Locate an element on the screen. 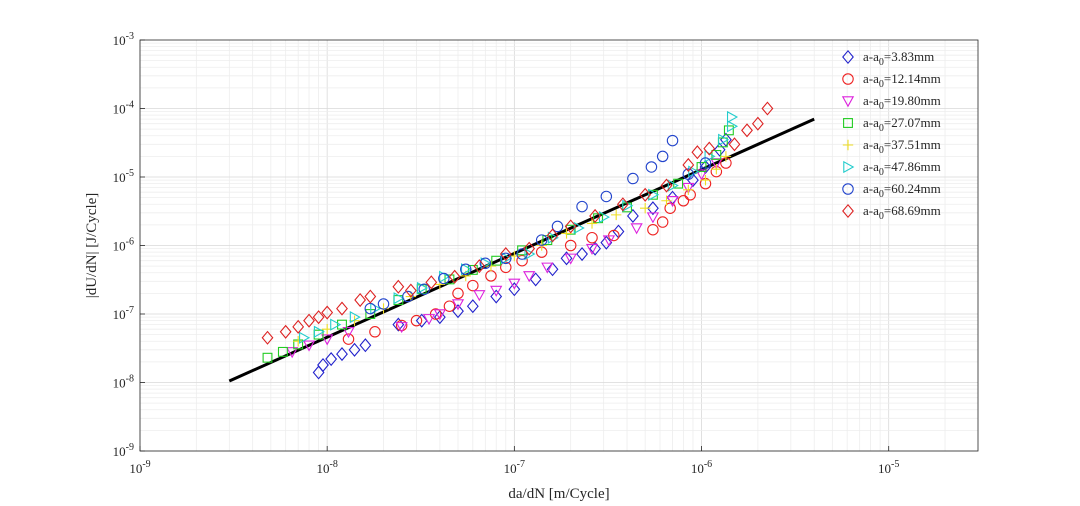 The height and width of the screenshot is (506, 1080). x-tick-label: 10⁻⁵ is located at coordinates (888, 467).